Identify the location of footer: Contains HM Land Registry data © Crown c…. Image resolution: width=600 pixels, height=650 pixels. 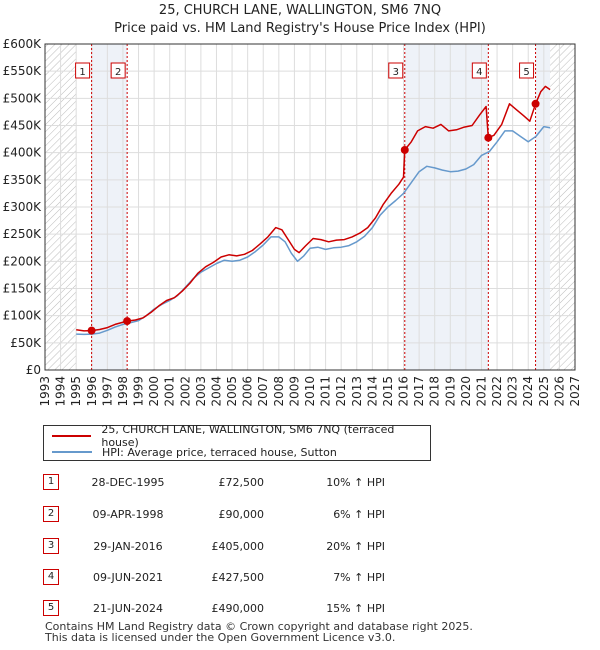
(259, 632).